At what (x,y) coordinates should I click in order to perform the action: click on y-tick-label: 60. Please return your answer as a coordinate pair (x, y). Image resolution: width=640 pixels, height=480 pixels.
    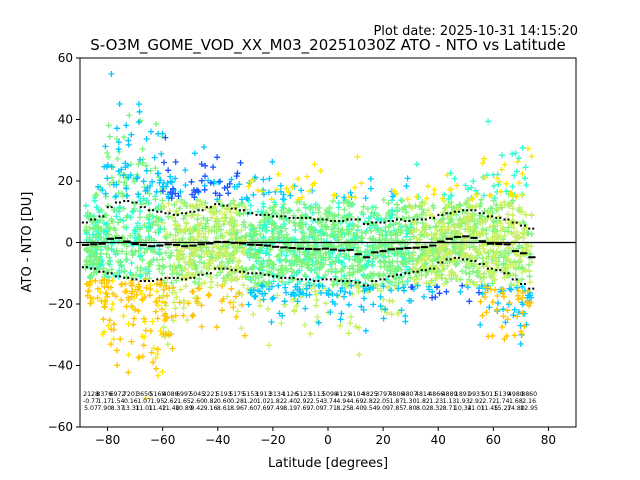
    Looking at the image, I should click on (65, 58).